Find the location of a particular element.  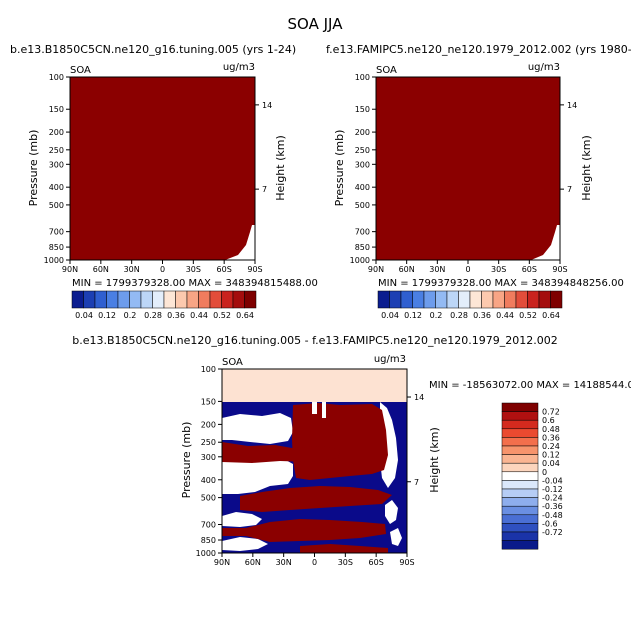

colorbar-label: 0.2 is located at coordinates (436, 315).